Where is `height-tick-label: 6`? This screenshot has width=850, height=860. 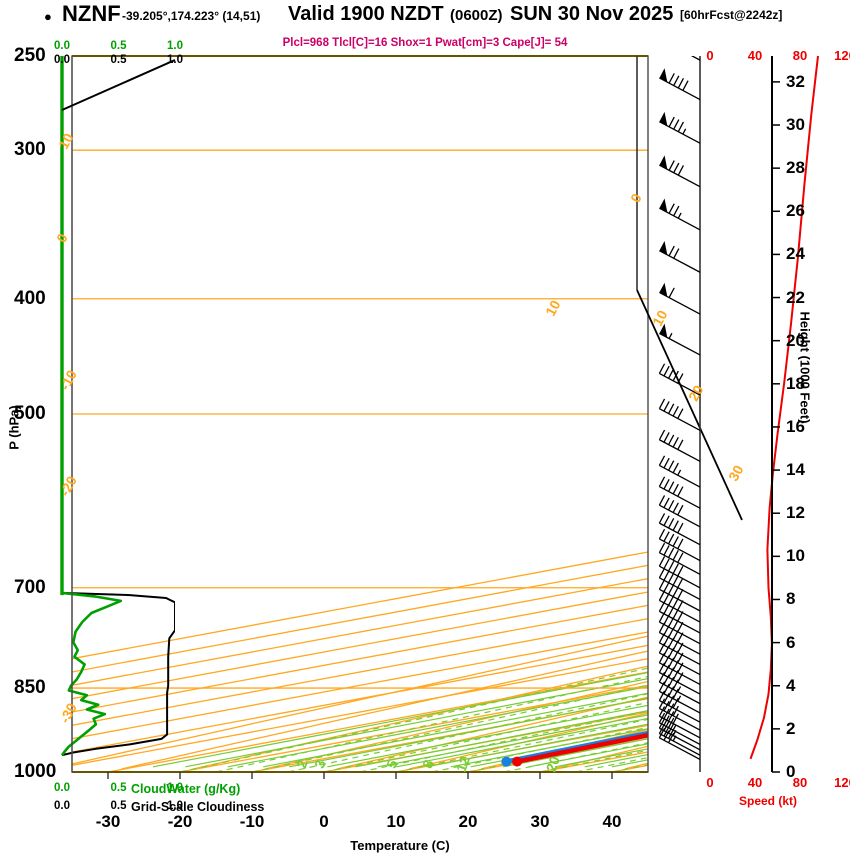 height-tick-label: 6 is located at coordinates (791, 642).